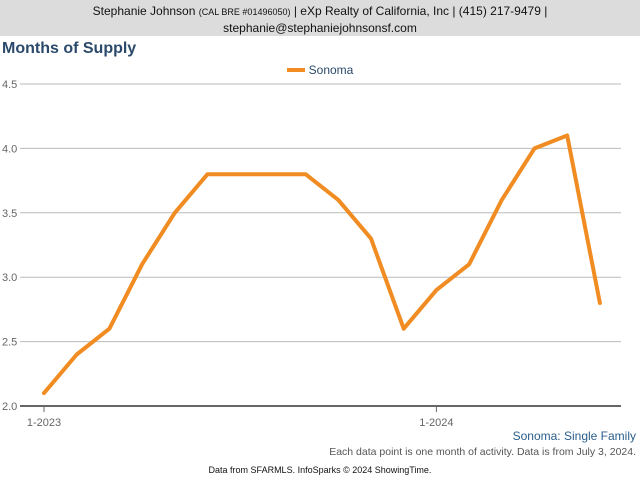 Image resolution: width=640 pixels, height=480 pixels. Describe the element at coordinates (295, 69) in the screenshot. I see `legend-swatch` at that location.